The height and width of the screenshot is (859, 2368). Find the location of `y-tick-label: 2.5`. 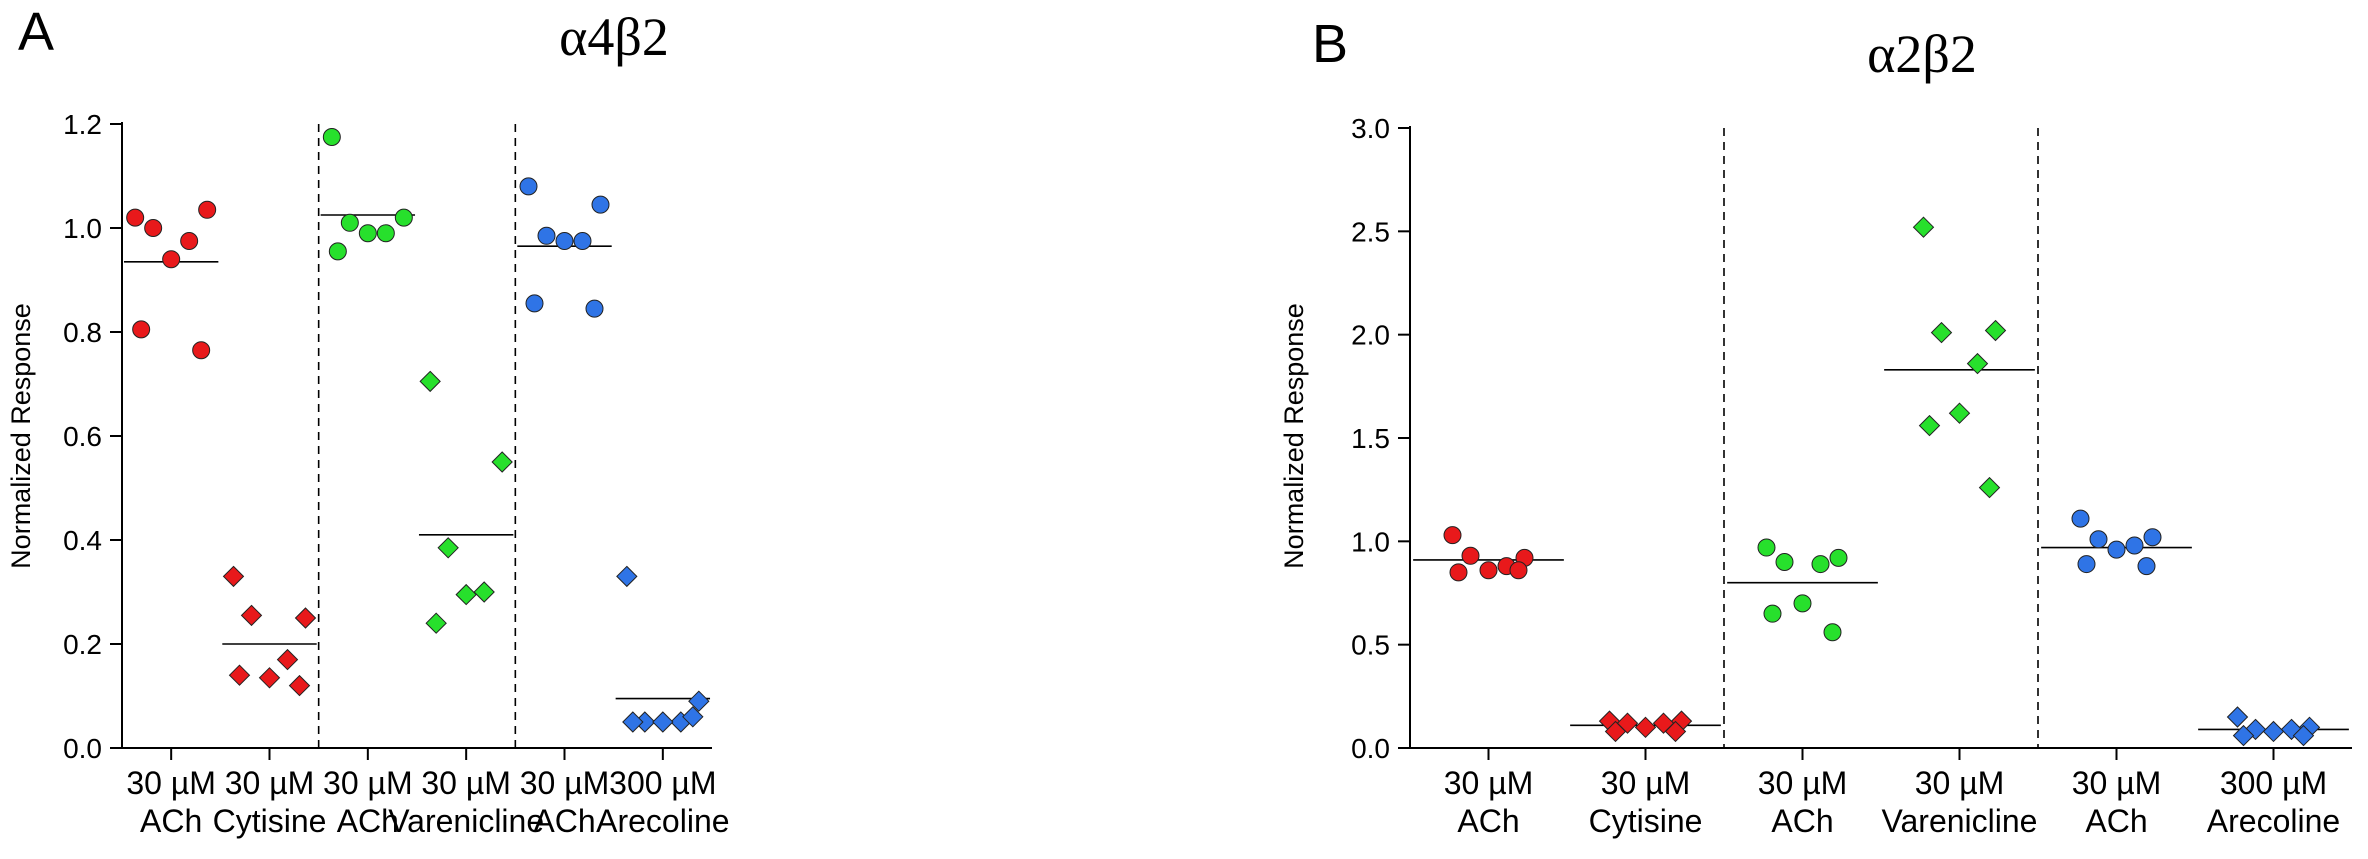

y-tick-label: 2.5 is located at coordinates (1370, 231).